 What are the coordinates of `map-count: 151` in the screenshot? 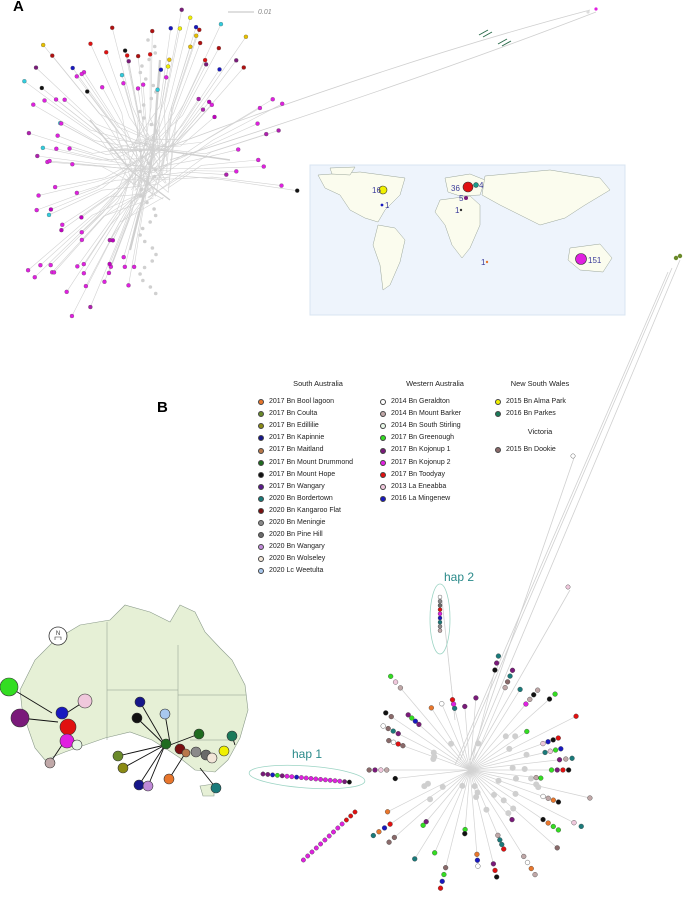 It's located at (595, 260).